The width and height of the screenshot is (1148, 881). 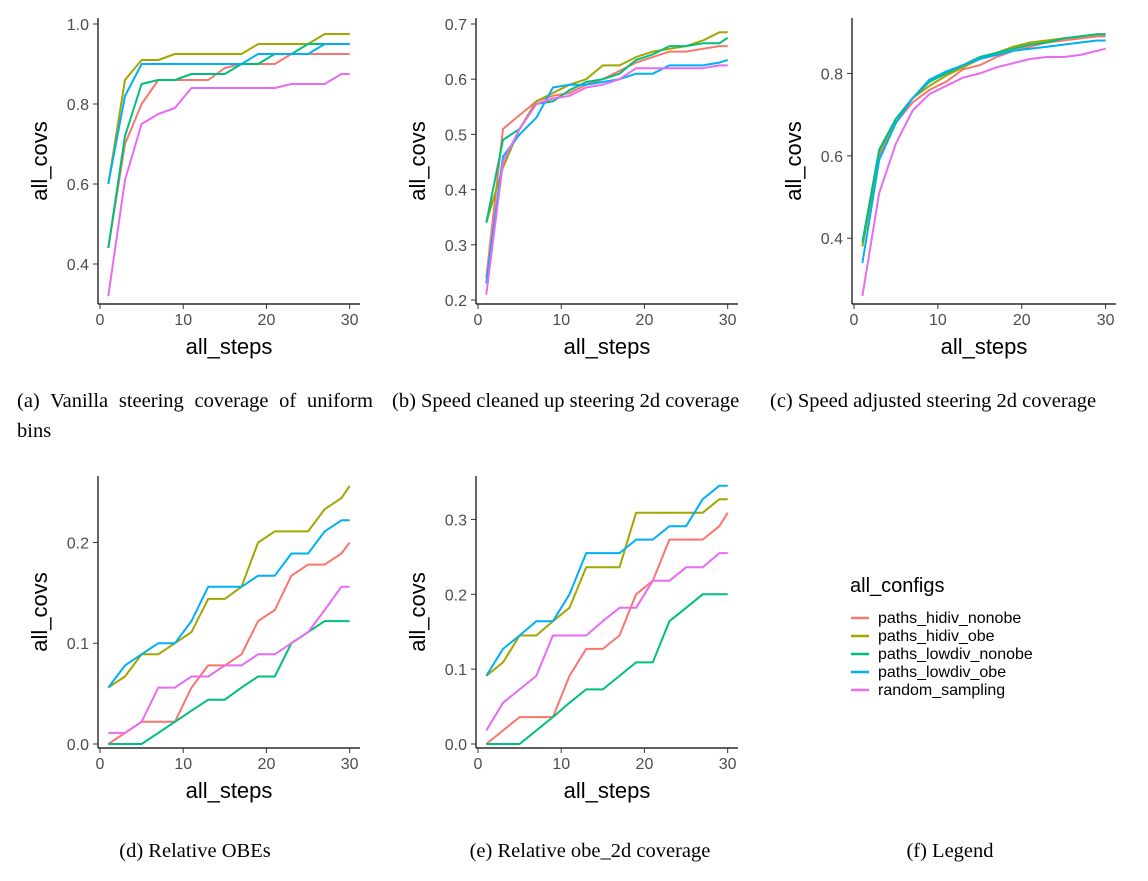 What do you see at coordinates (590, 851) in the screenshot?
I see `caption-e: (e) Relative obe_2d coverage` at bounding box center [590, 851].